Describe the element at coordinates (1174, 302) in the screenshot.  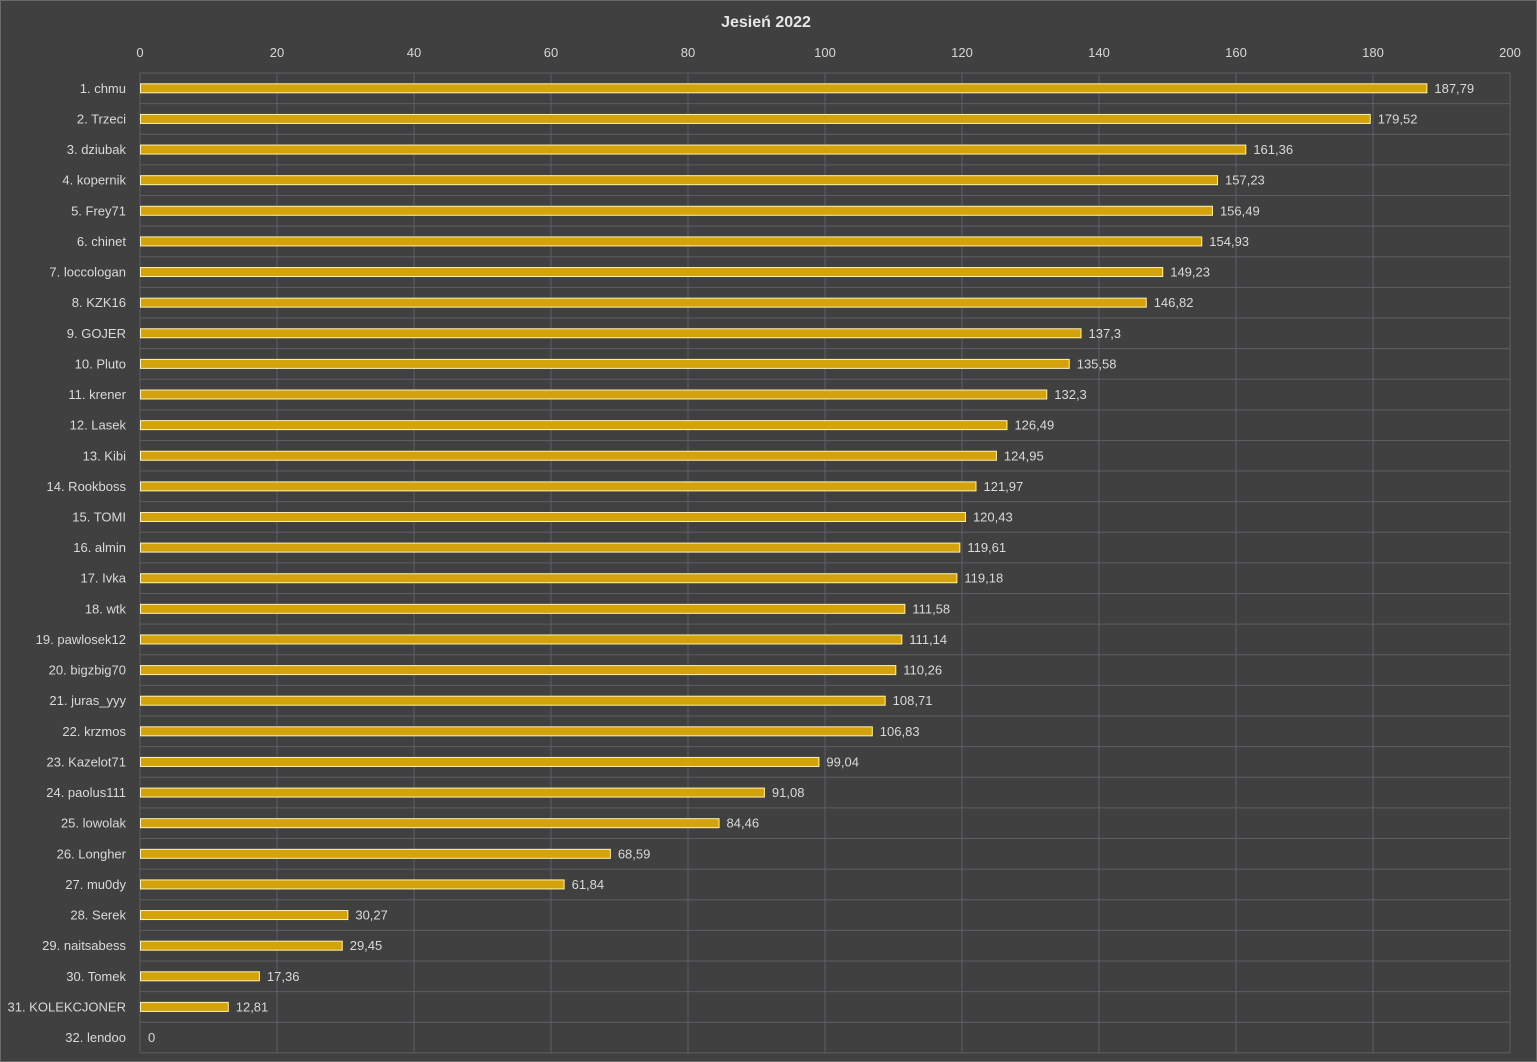
I see `data-label: 146,82` at that location.